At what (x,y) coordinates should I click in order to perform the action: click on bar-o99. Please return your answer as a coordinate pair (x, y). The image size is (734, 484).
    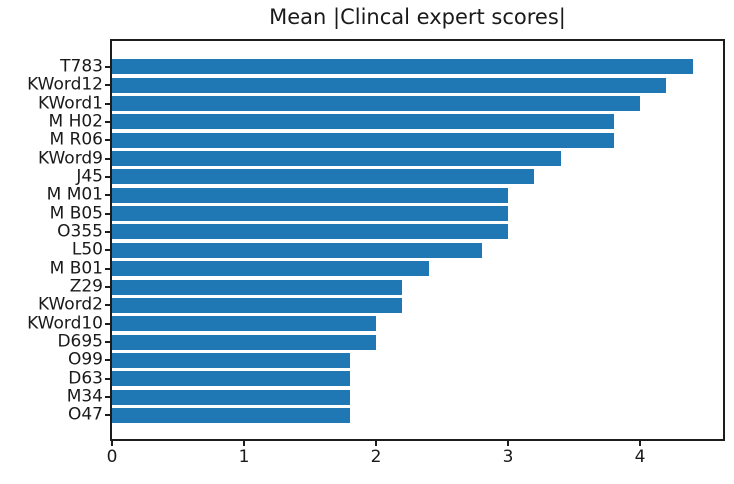
    Looking at the image, I should click on (231, 360).